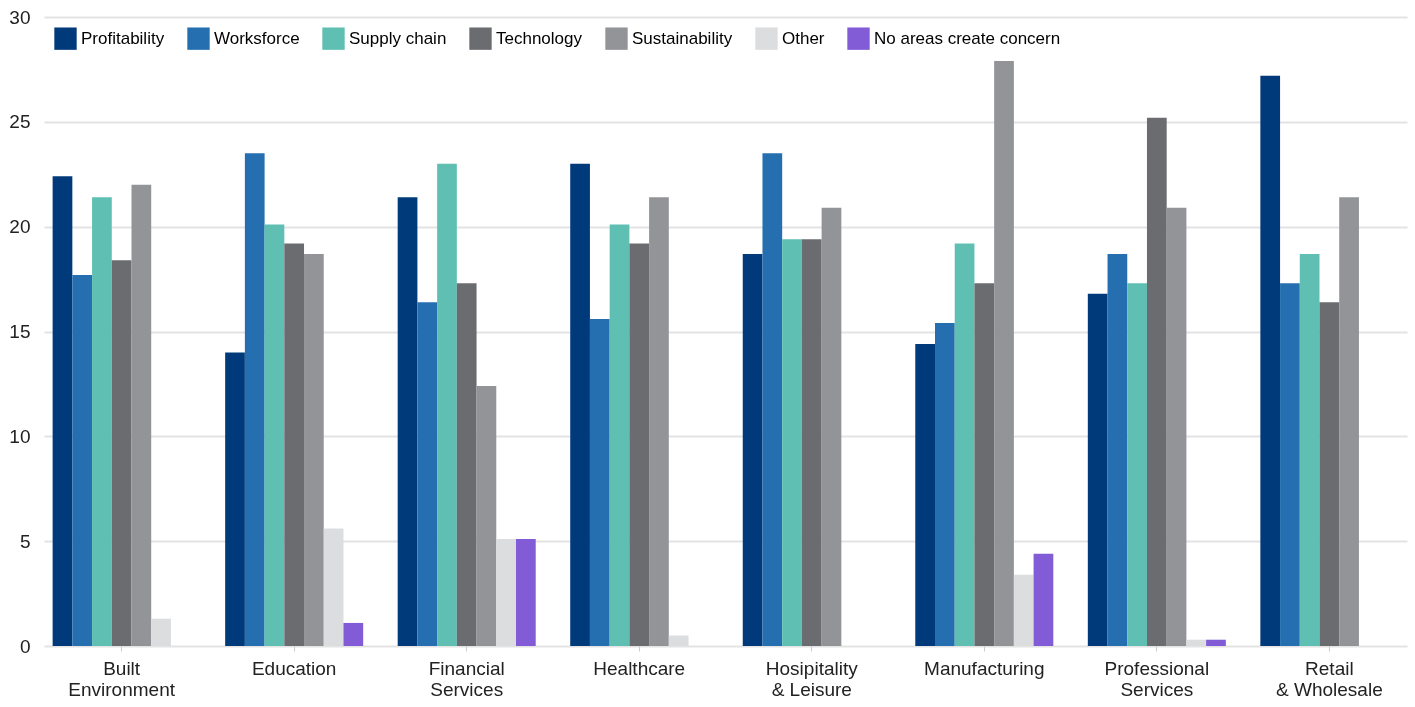  I want to click on y-tick-label: 30, so click(20, 17).